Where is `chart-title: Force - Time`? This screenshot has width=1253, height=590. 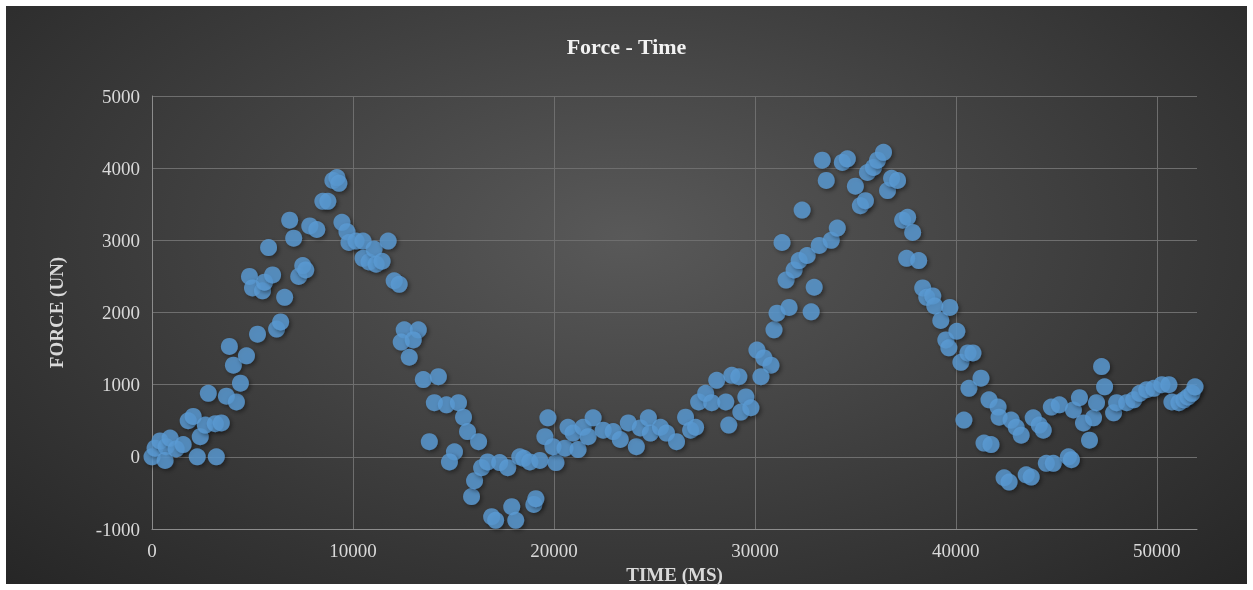 chart-title: Force - Time is located at coordinates (626, 46).